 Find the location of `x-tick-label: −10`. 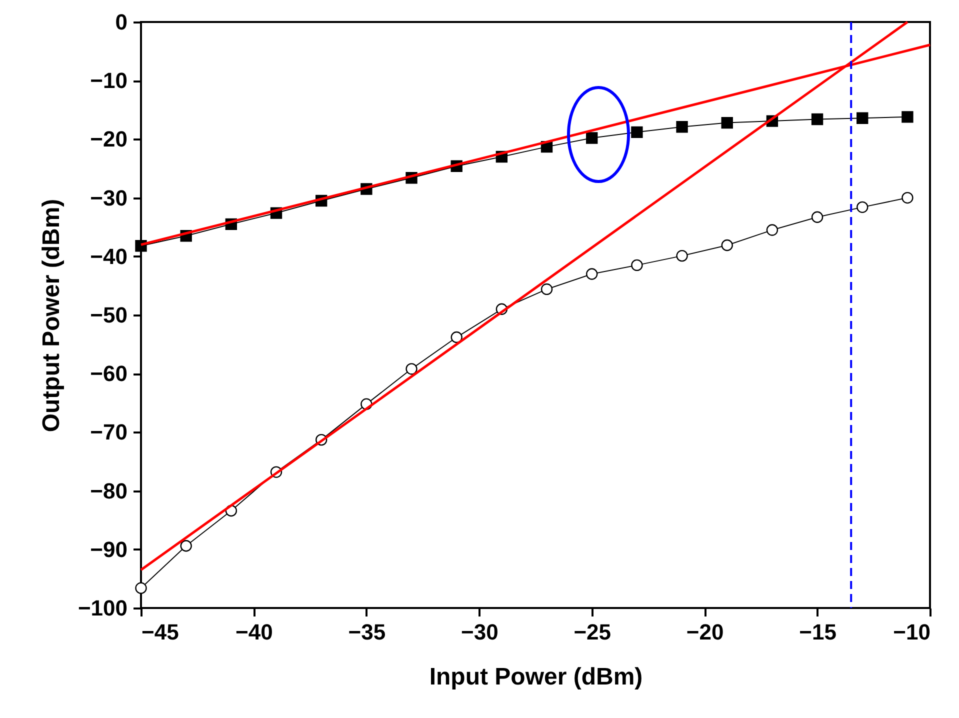

x-tick-label: −10 is located at coordinates (911, 632).